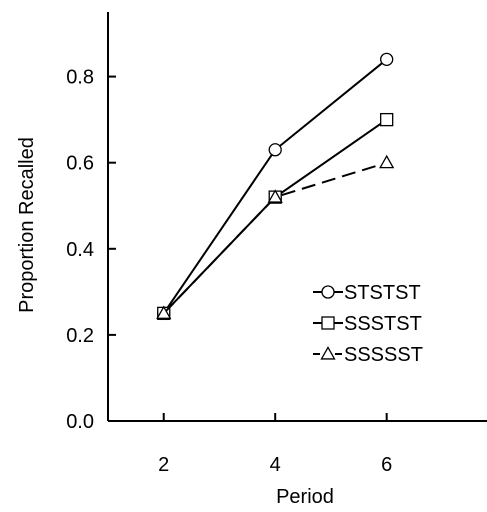 Image resolution: width=487 pixels, height=512 pixels. I want to click on legend-entry: SSSSST, so click(368, 355).